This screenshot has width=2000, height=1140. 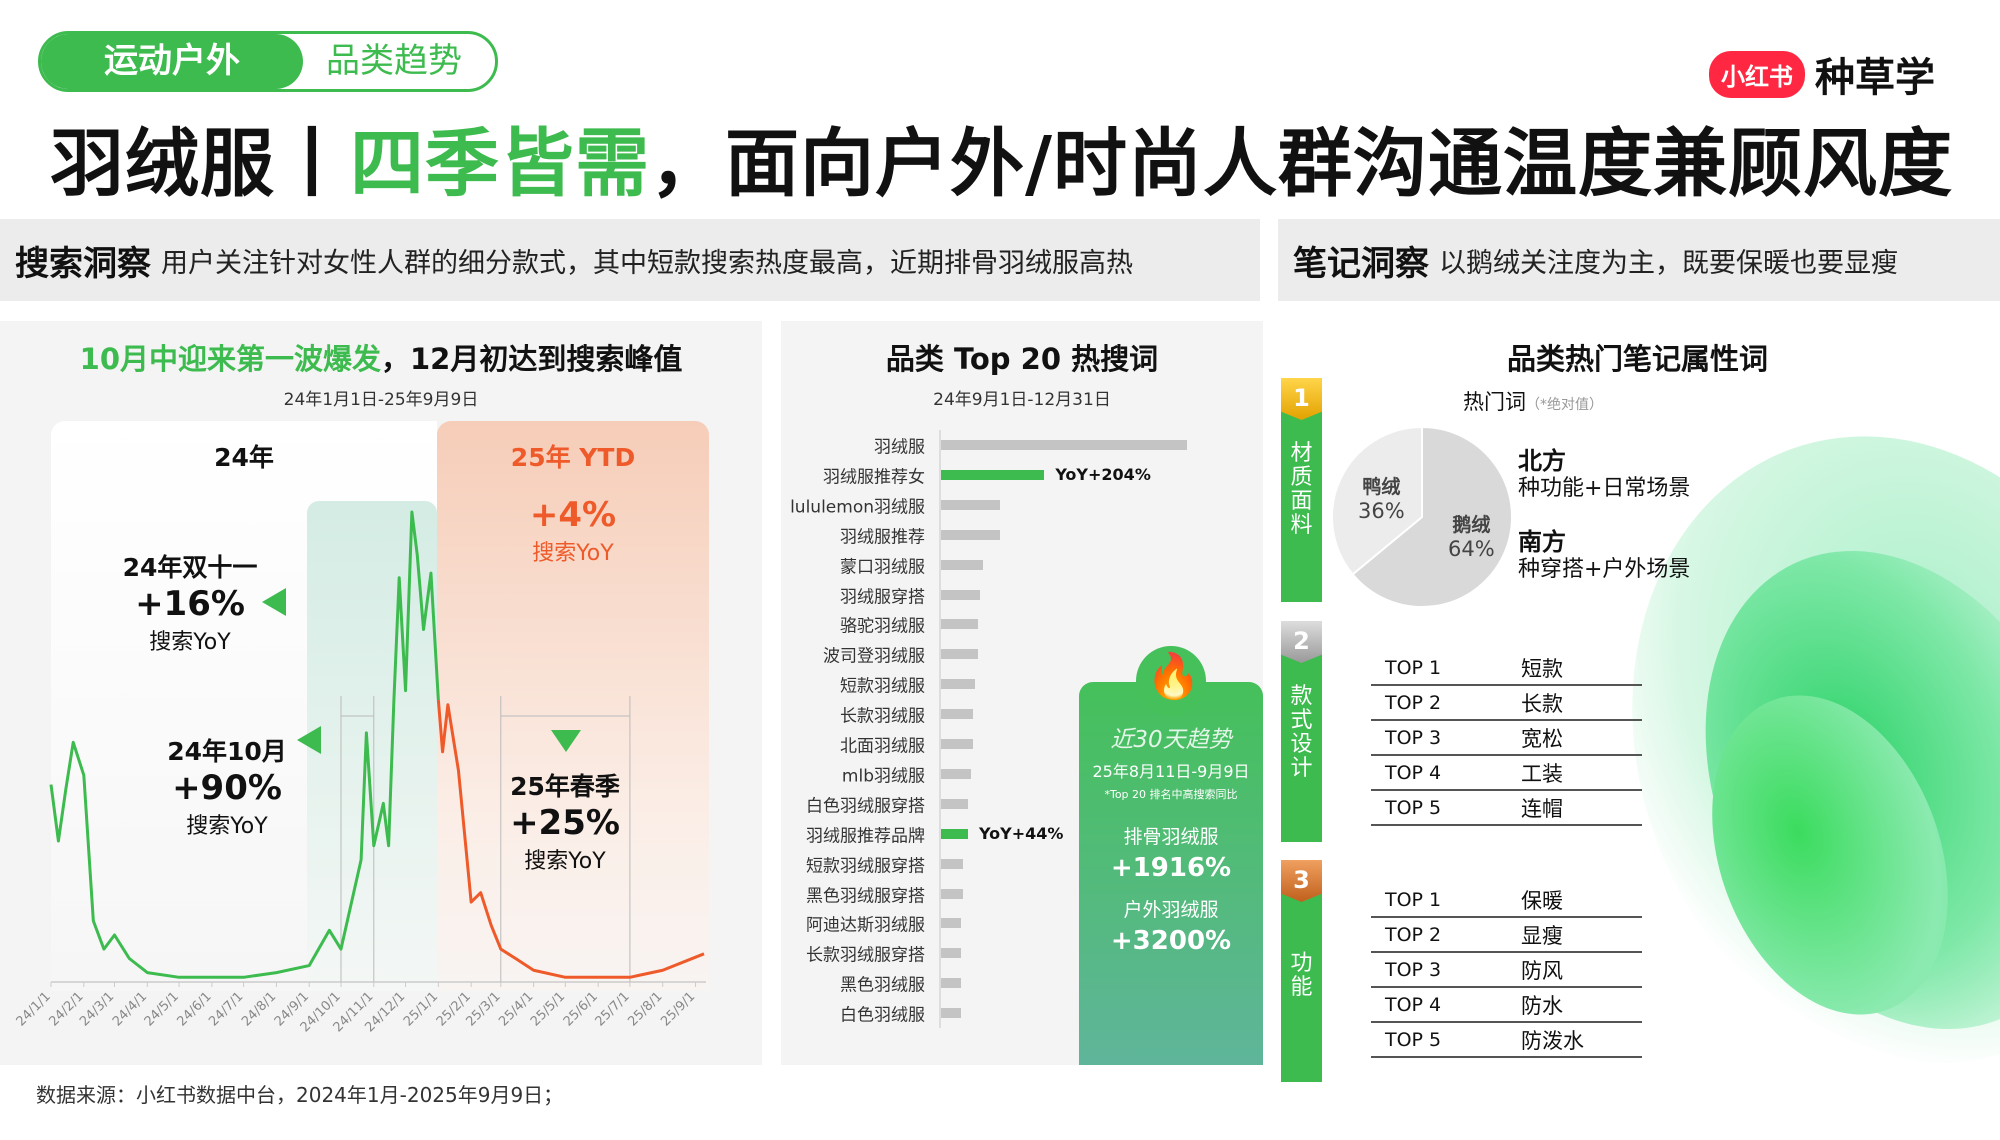 What do you see at coordinates (1604, 542) in the screenshot?
I see `region-name: 南方` at bounding box center [1604, 542].